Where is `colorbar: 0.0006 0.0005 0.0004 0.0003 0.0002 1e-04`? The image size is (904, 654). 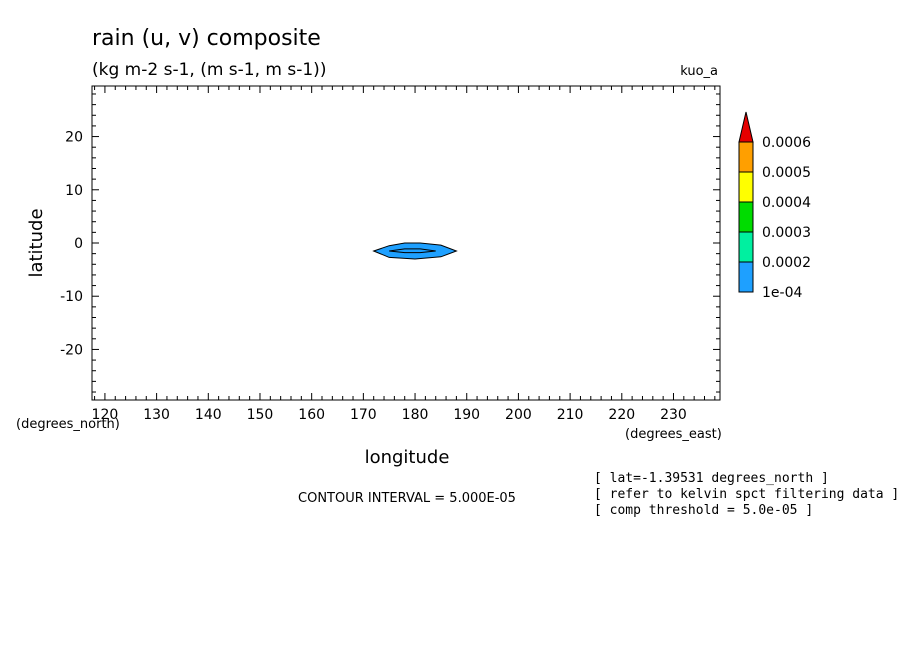 colorbar: 0.0006 0.0005 0.0004 0.0003 0.0002 1e-04 is located at coordinates (774, 206).